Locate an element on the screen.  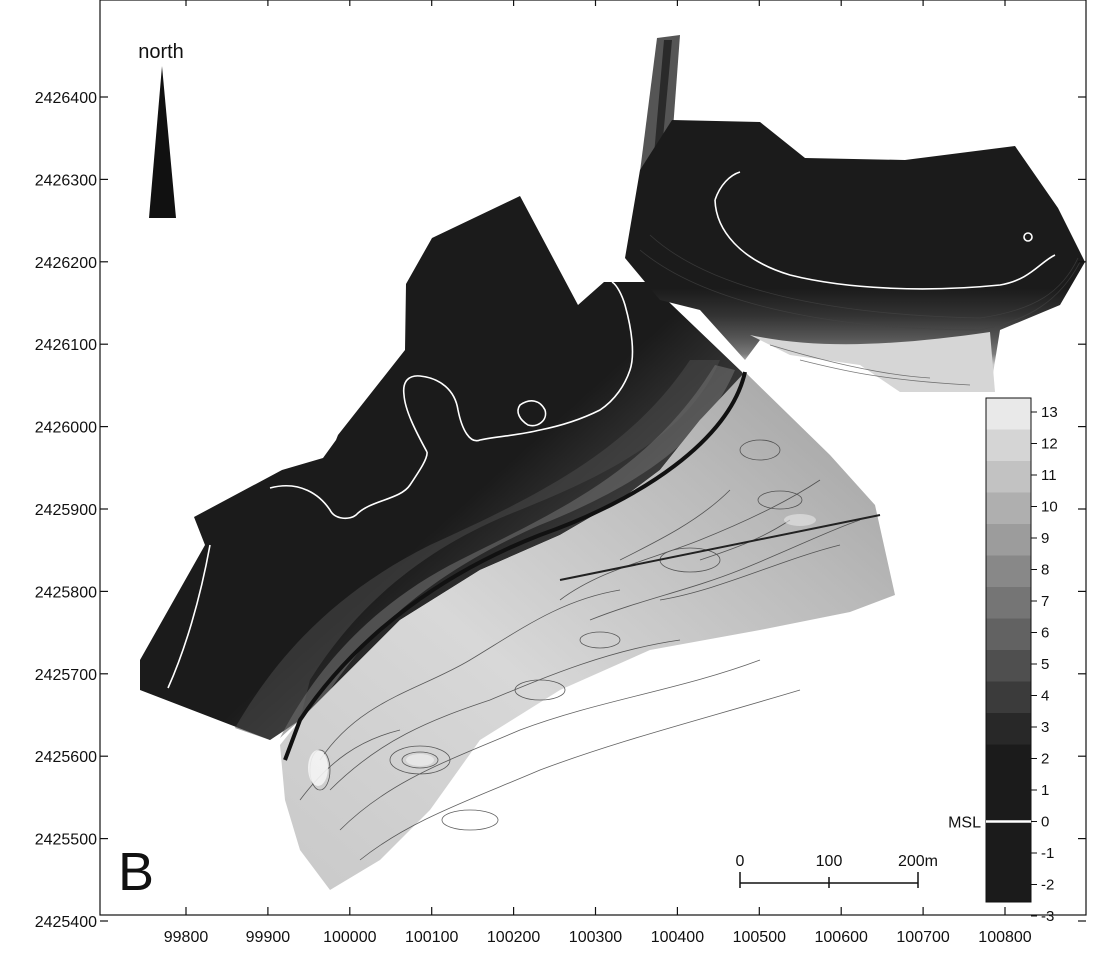
legend-level-label: 3 is located at coordinates (1045, 727).